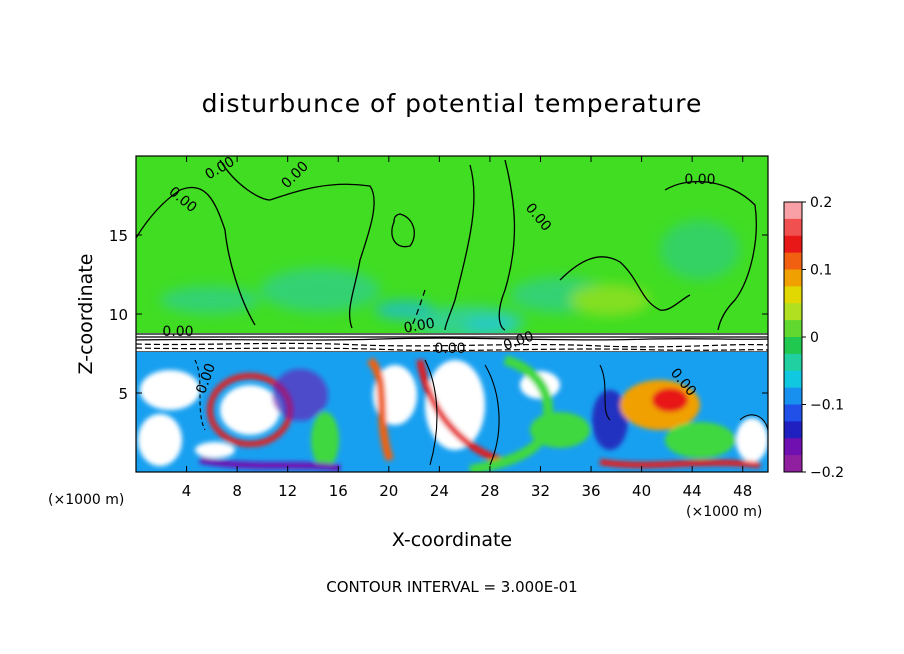 This screenshot has height=654, width=904. Describe the element at coordinates (123, 394) in the screenshot. I see `y-tick-label: 5` at that location.